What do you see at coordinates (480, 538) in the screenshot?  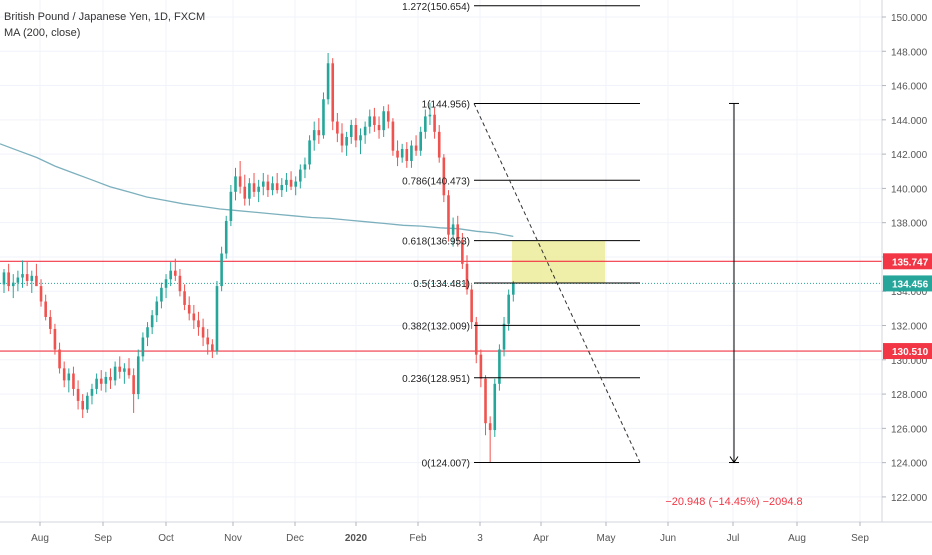 I see `time-tick-label: 3` at bounding box center [480, 538].